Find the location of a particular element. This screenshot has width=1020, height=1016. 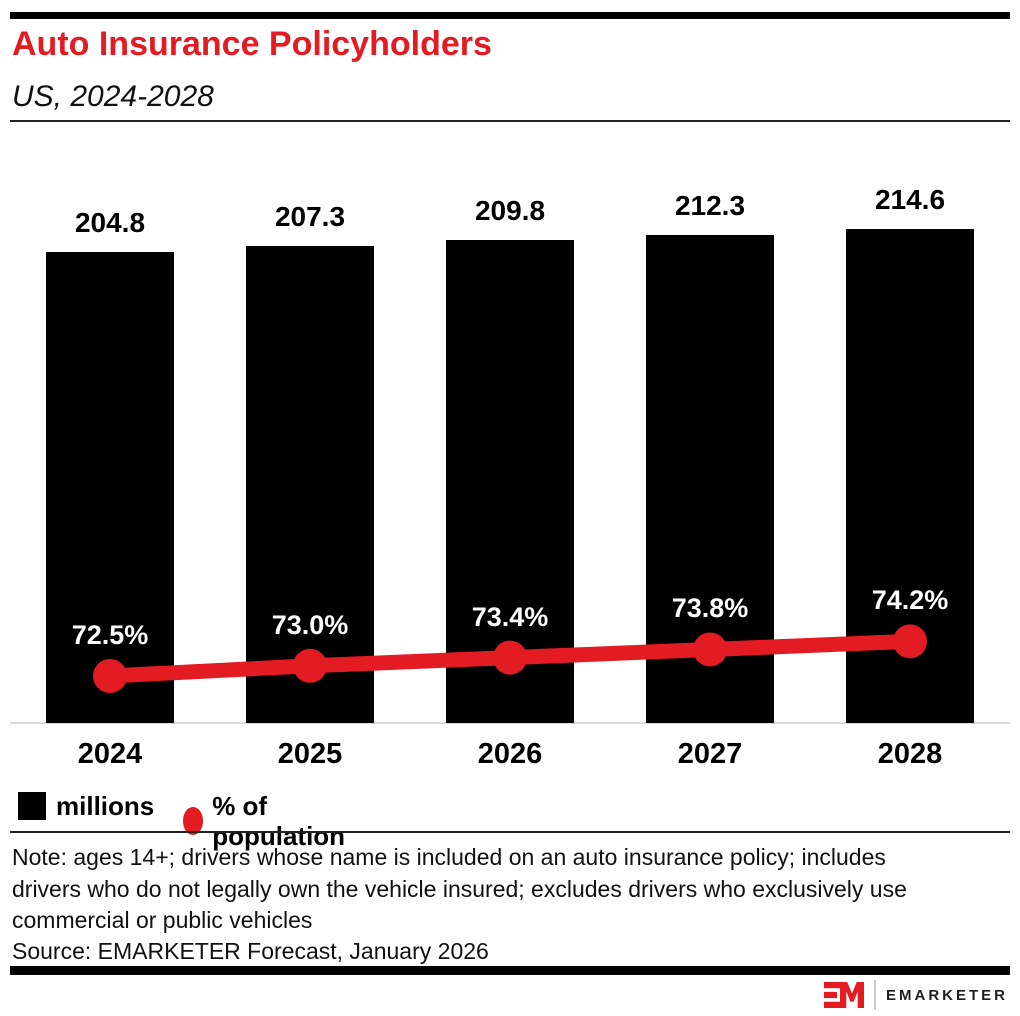

legend-item-millions: millions is located at coordinates (86, 806).